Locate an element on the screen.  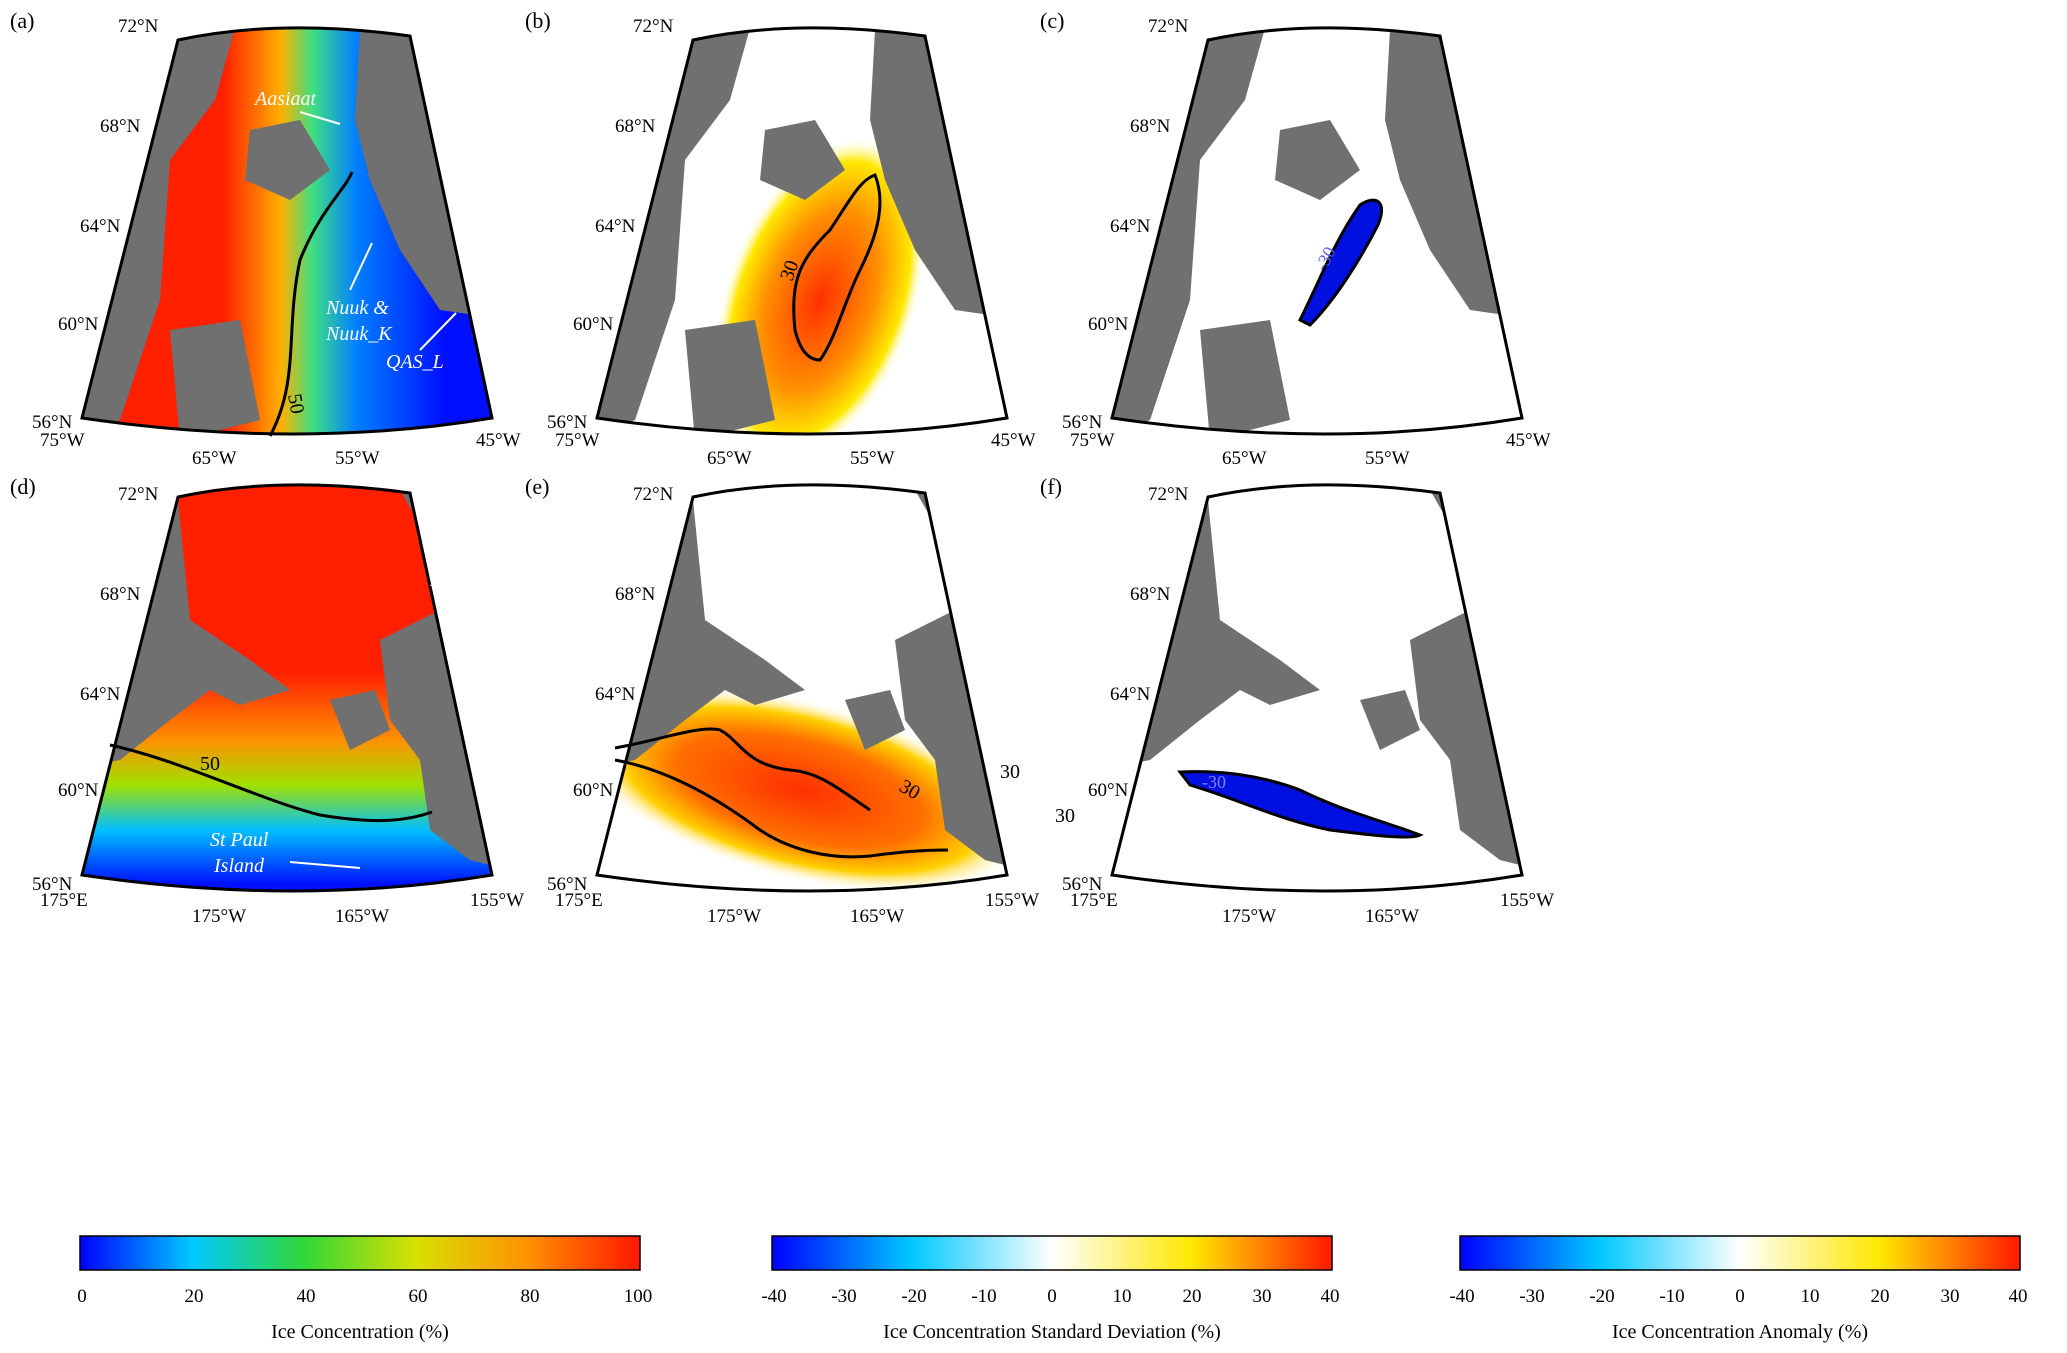
lat-68-a: 68°N is located at coordinates (120, 126).